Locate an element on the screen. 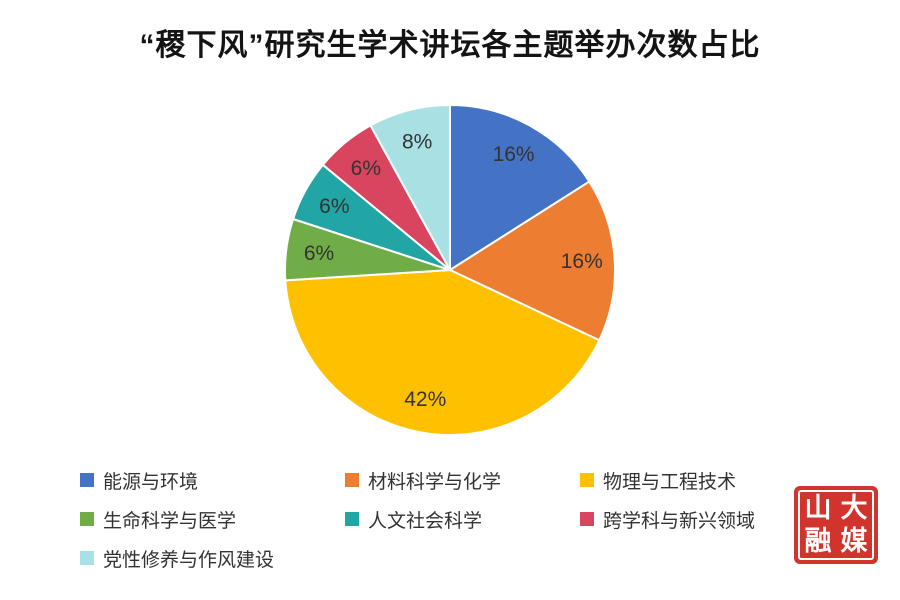  legend-item-materials-chemistry: 材料科学与化学 is located at coordinates (462, 480).